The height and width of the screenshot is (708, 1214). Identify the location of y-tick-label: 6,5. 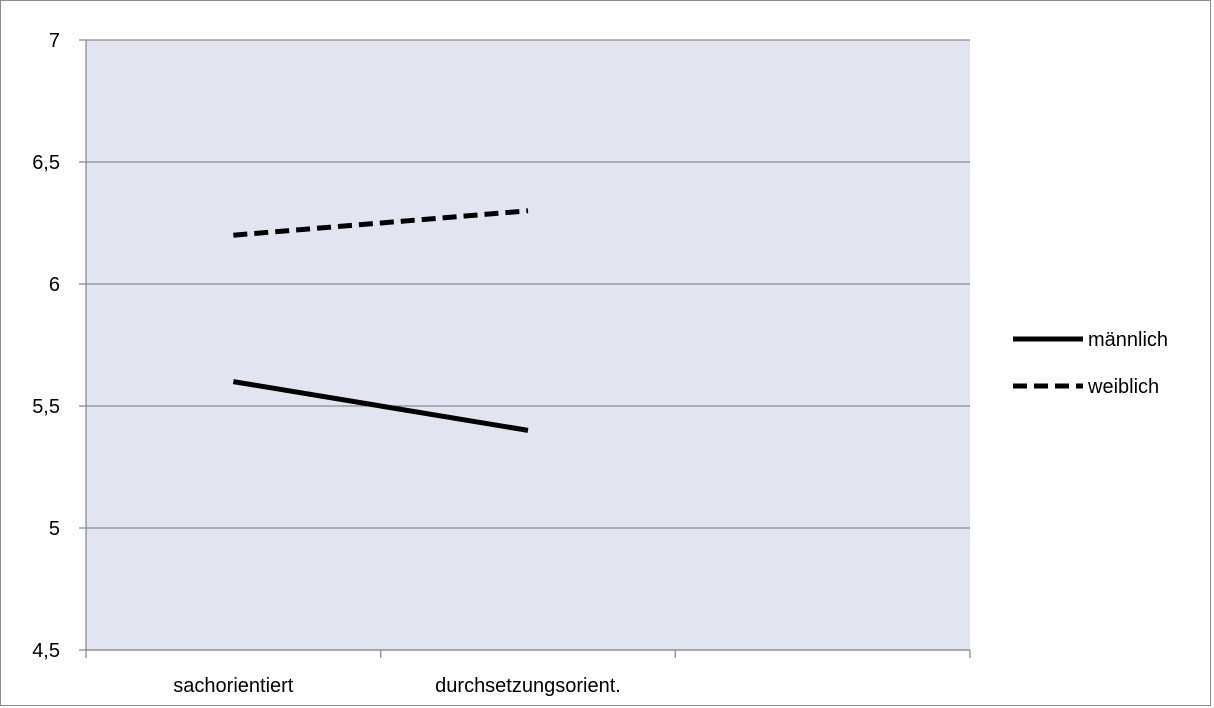
(46, 163).